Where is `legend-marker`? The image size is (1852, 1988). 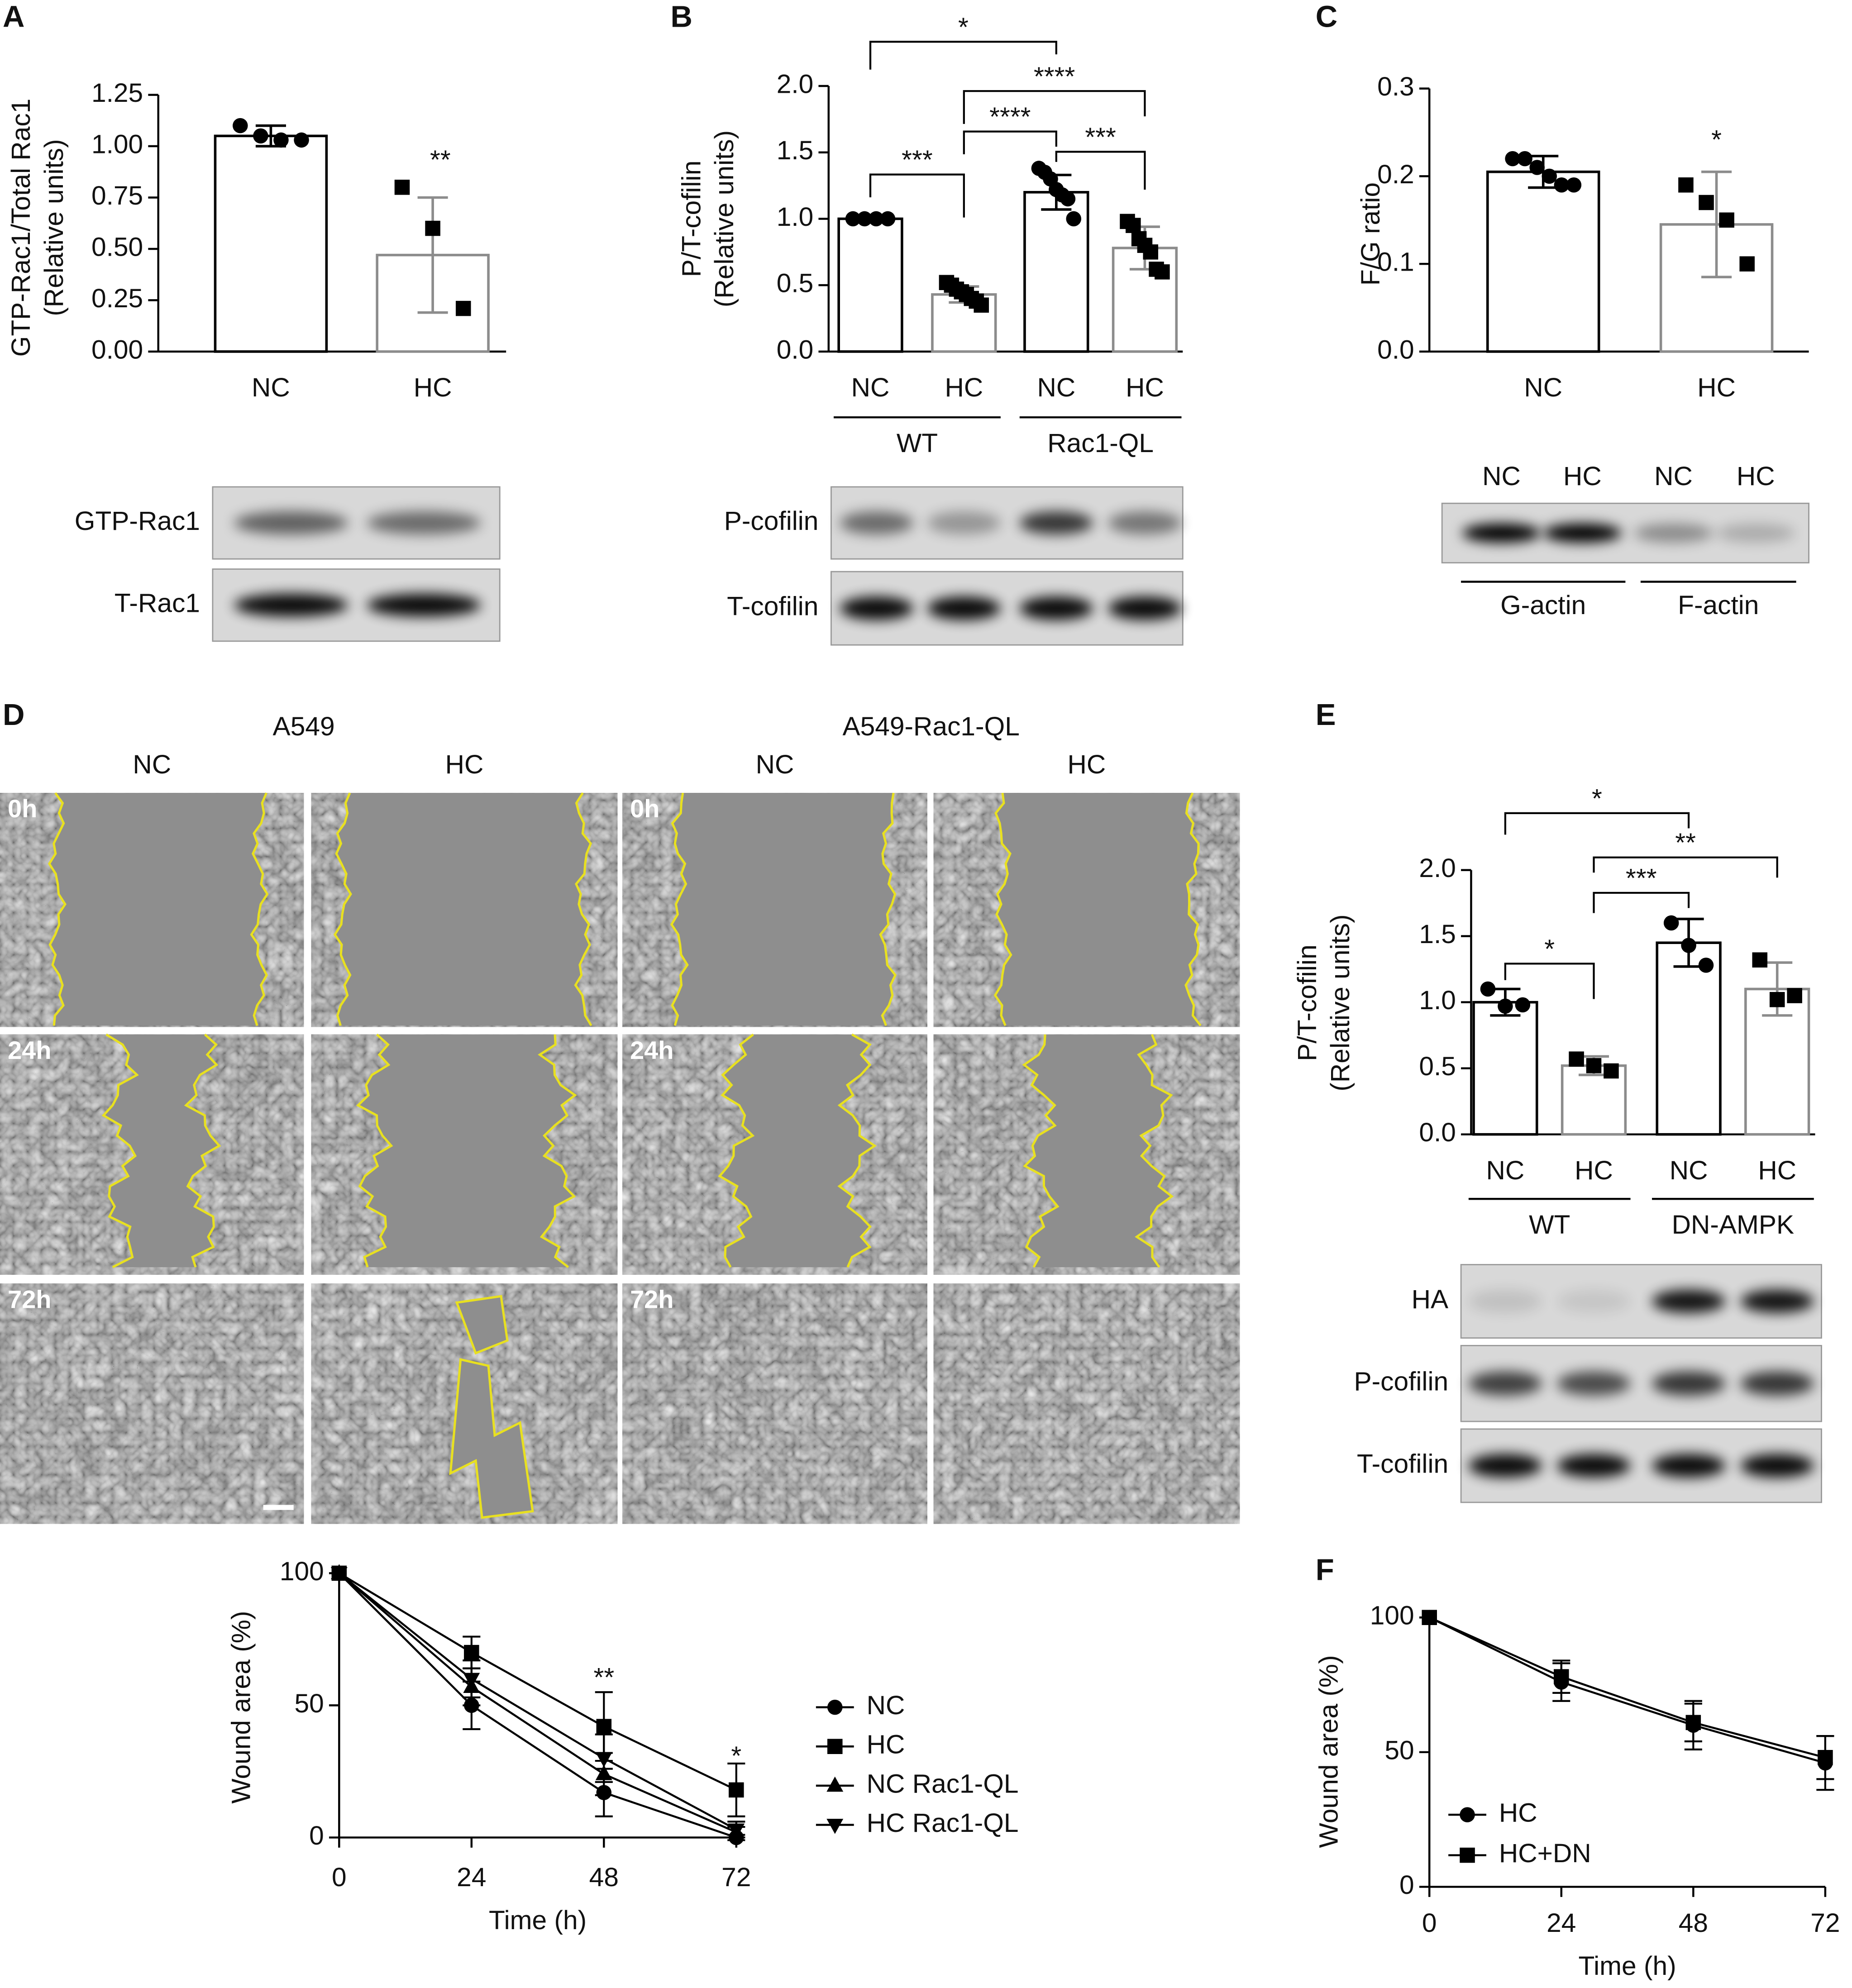 legend-marker is located at coordinates (1467, 1855).